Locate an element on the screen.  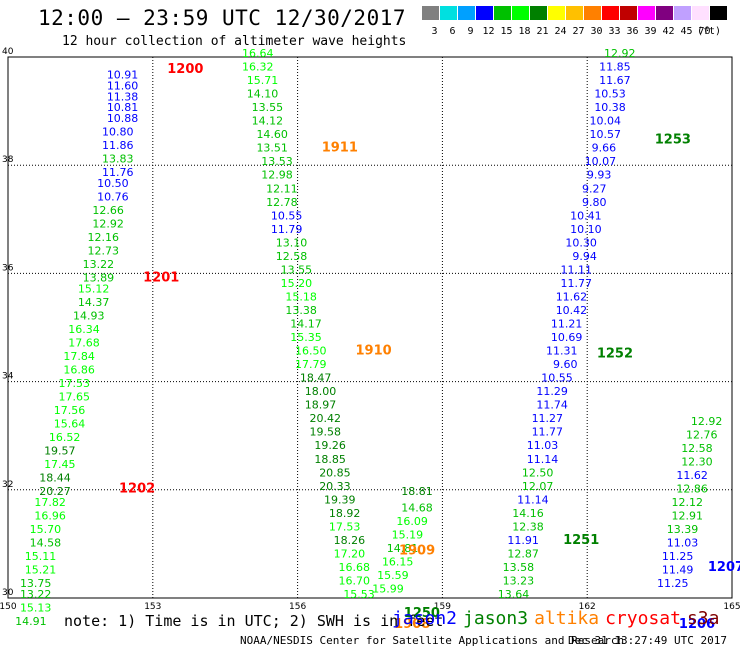
data-value-label: 10.57 is located at coordinates (605, 134).